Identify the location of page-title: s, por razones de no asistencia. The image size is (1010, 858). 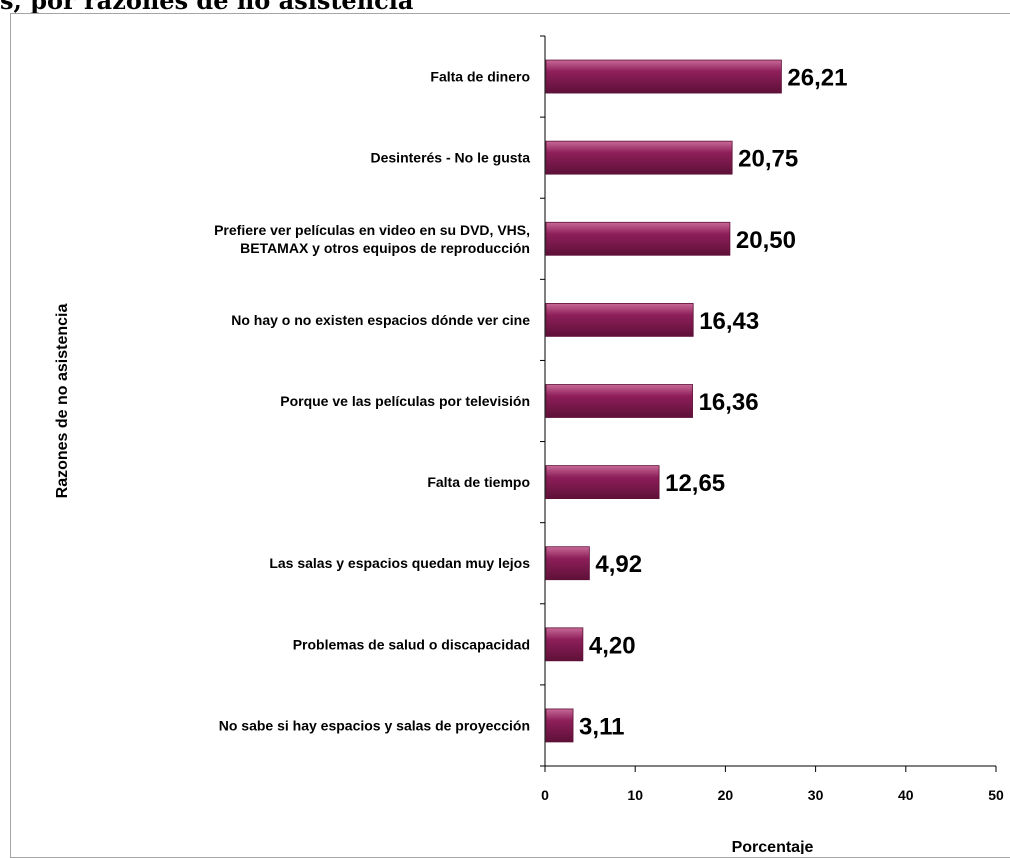
(207, 7).